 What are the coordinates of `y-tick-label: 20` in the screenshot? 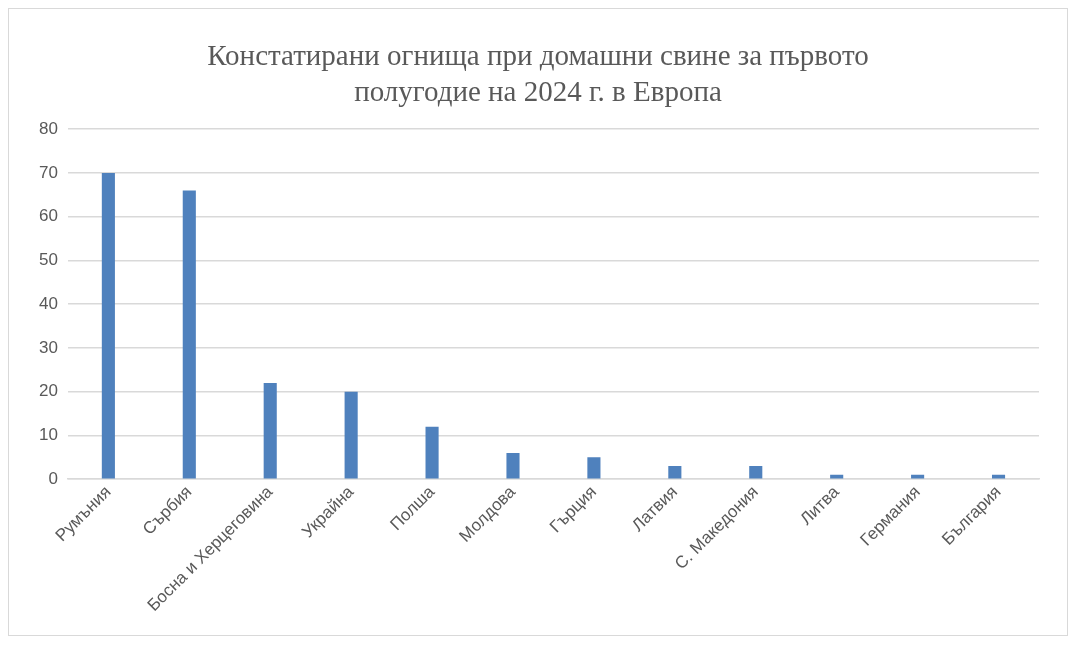 It's located at (48, 391).